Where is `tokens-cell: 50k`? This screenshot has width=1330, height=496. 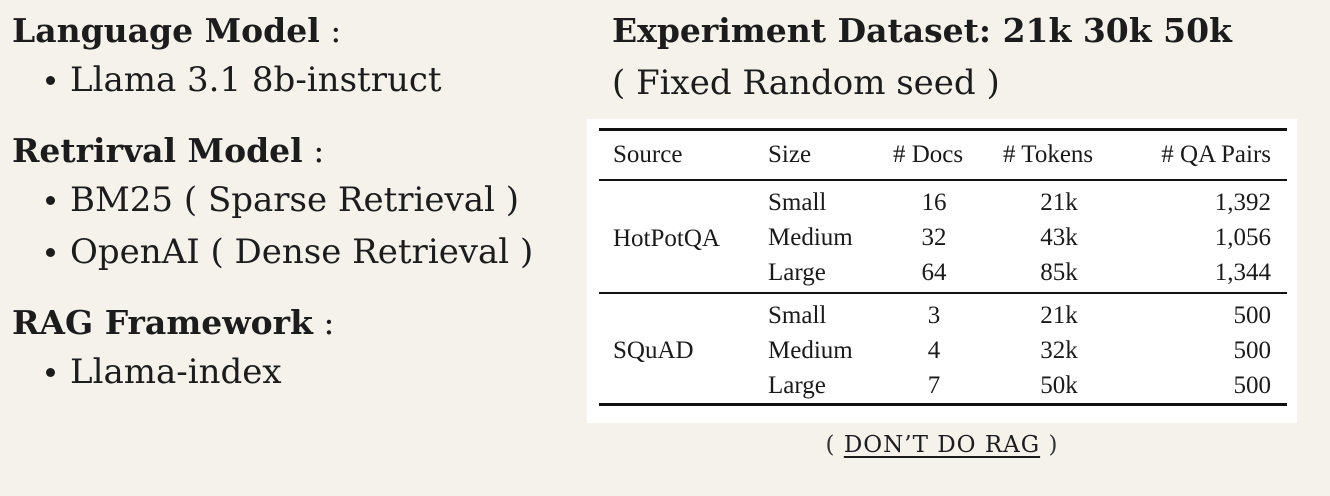
tokens-cell: 50k is located at coordinates (1059, 387).